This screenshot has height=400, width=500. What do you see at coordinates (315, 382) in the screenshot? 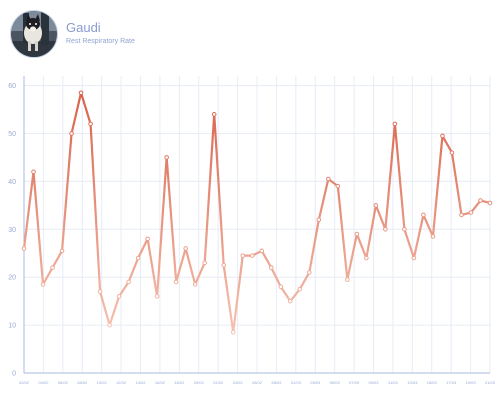
I see `x-tick-label: 03/03` at bounding box center [315, 382].